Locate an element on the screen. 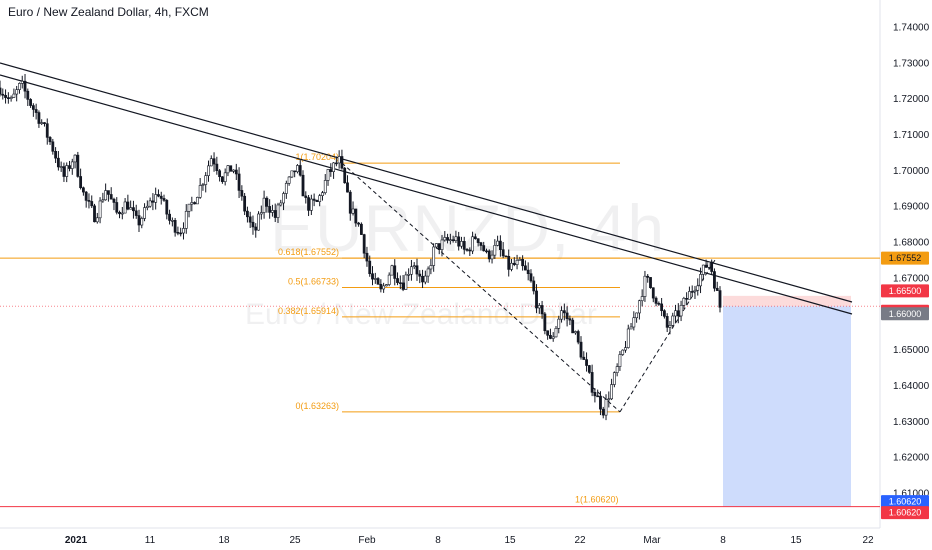 The image size is (932, 550). y-tick-label: 1.63000 is located at coordinates (911, 422).